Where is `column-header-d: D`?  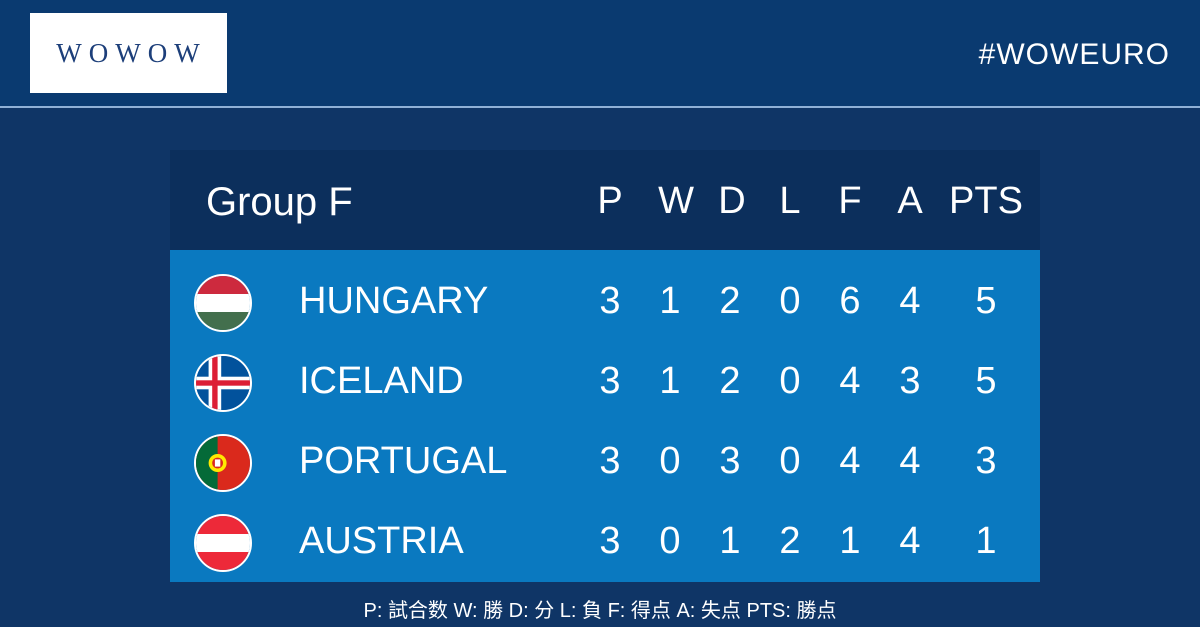 column-header-d: D is located at coordinates (732, 201).